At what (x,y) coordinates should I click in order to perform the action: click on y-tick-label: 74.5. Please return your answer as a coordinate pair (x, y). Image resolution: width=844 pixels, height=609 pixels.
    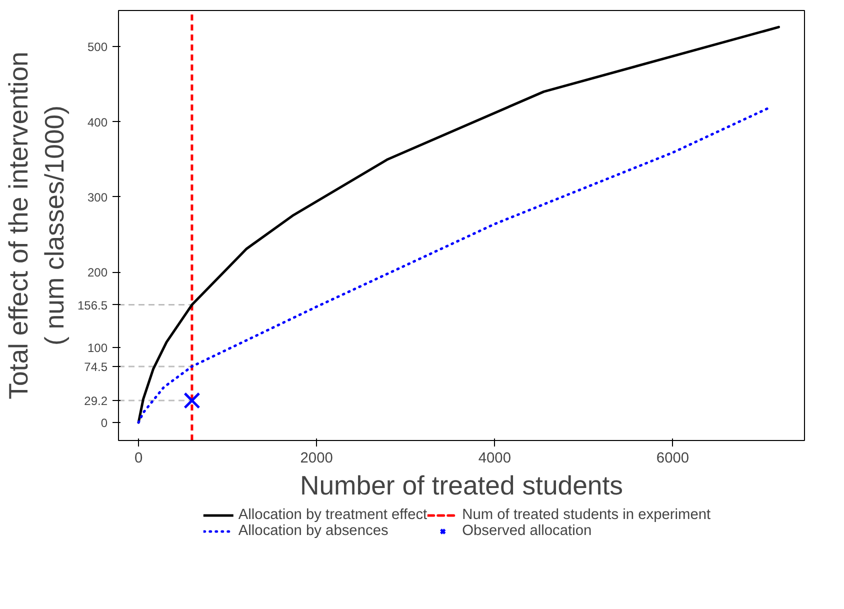
    Looking at the image, I should click on (96, 367).